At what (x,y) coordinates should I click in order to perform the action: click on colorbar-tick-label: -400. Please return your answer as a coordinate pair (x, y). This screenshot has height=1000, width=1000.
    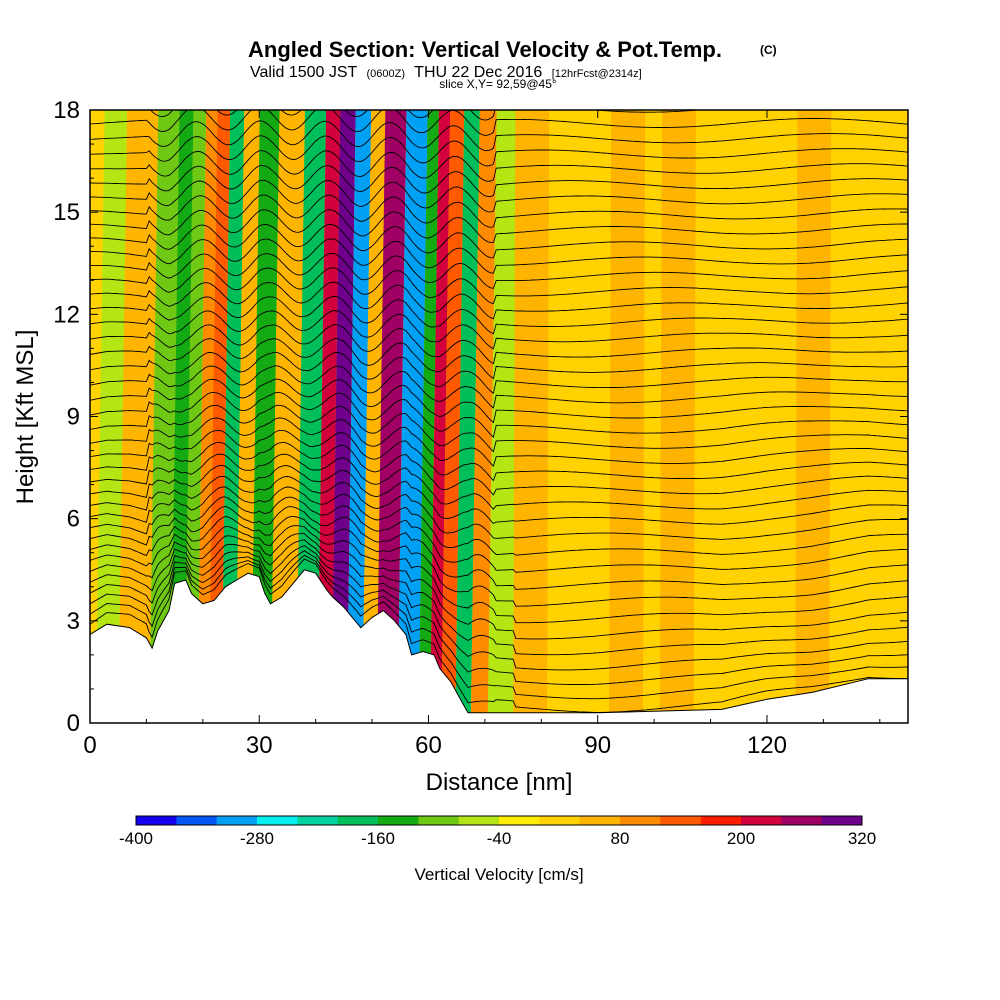
    Looking at the image, I should click on (136, 838).